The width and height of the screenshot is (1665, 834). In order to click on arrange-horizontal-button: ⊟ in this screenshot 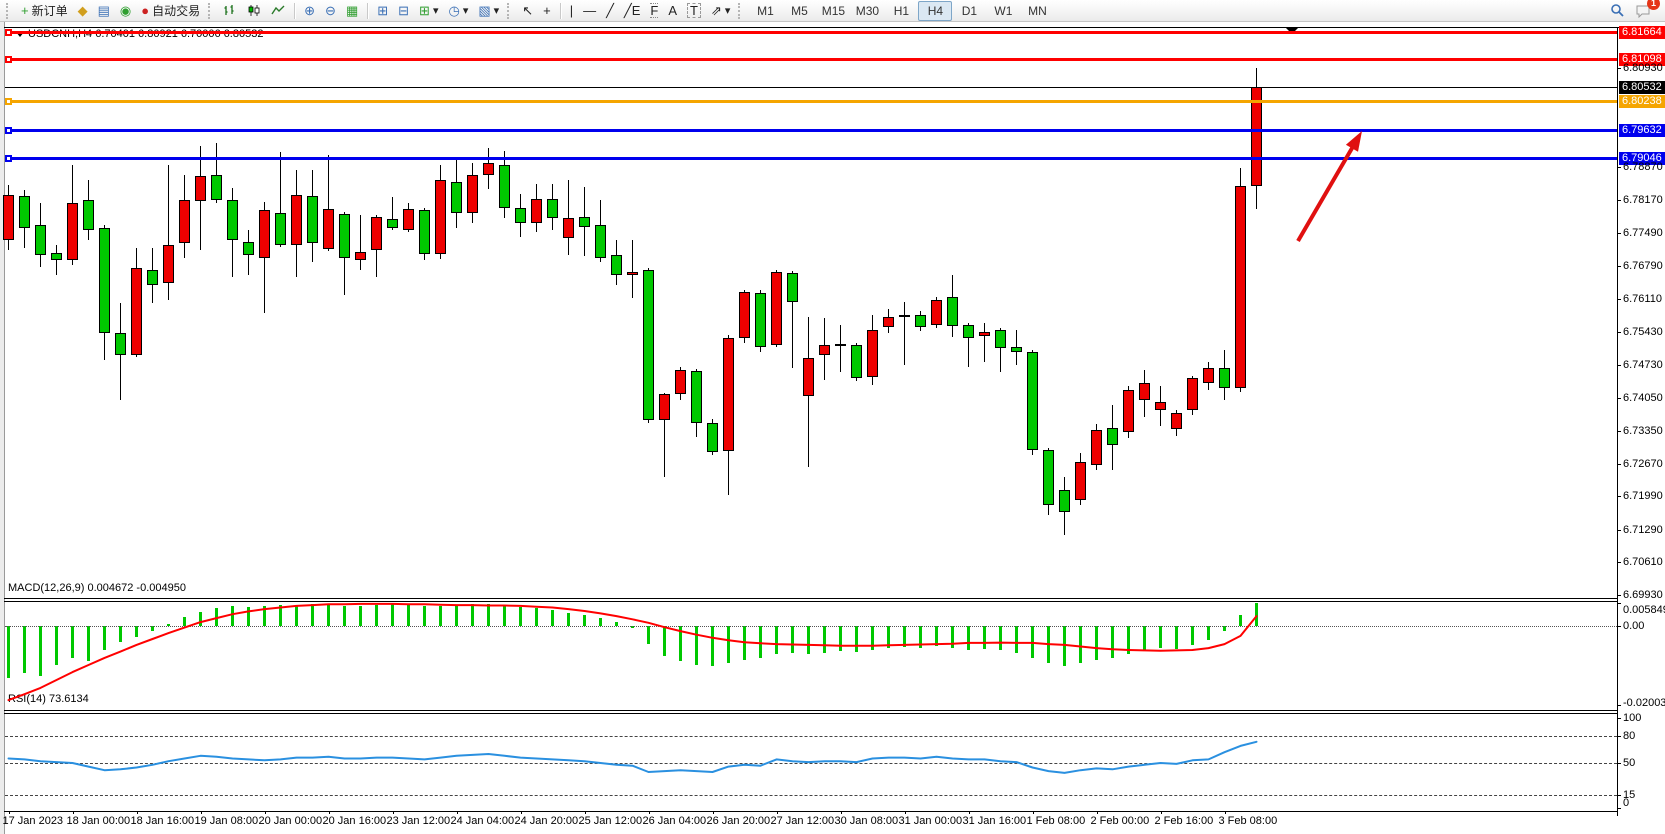, I will do `click(403, 11)`.